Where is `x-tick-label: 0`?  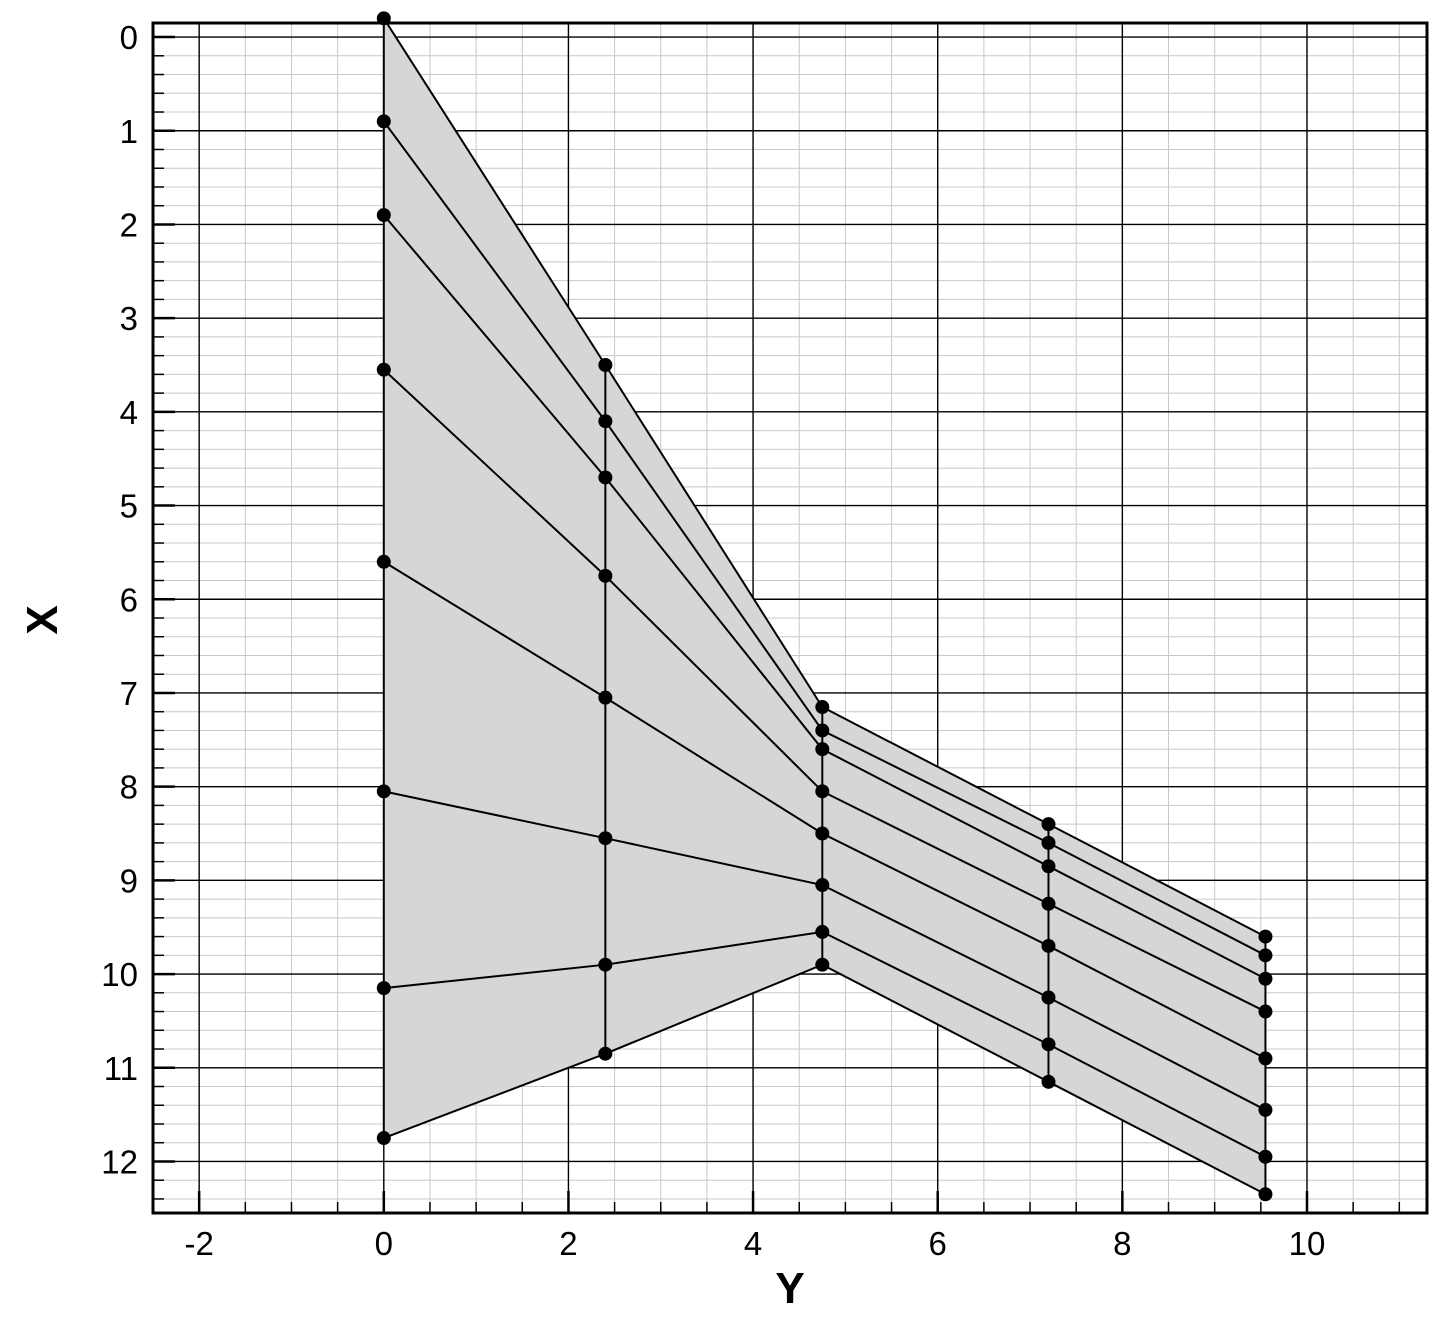 x-tick-label: 0 is located at coordinates (384, 1243).